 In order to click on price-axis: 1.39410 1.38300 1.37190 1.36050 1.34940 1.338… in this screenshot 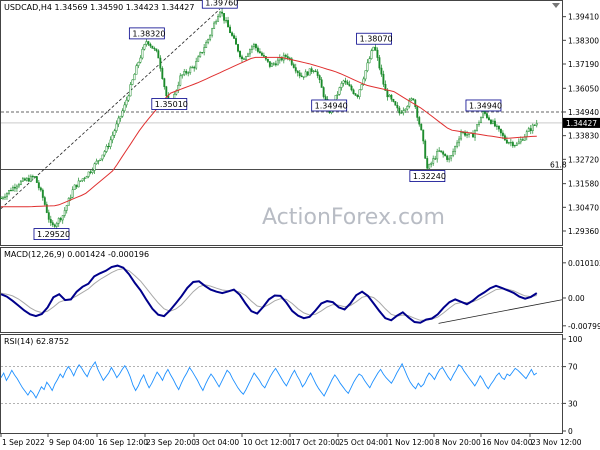, I will do `click(581, 124)`.